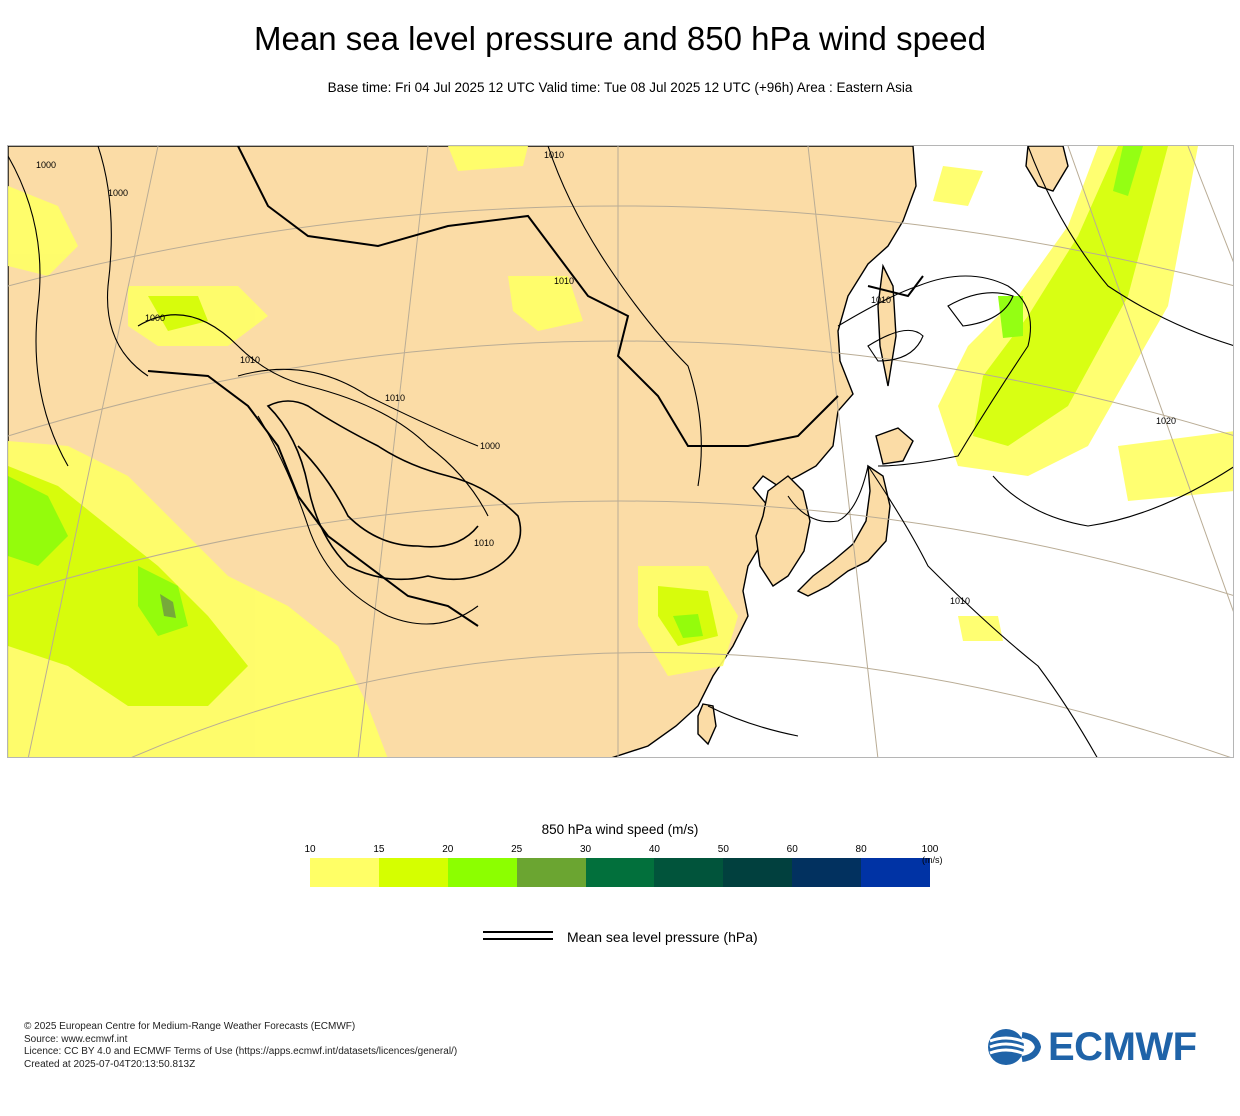 This screenshot has height=1116, width=1240. What do you see at coordinates (1047, 169) in the screenshot?
I see `kamchatka` at bounding box center [1047, 169].